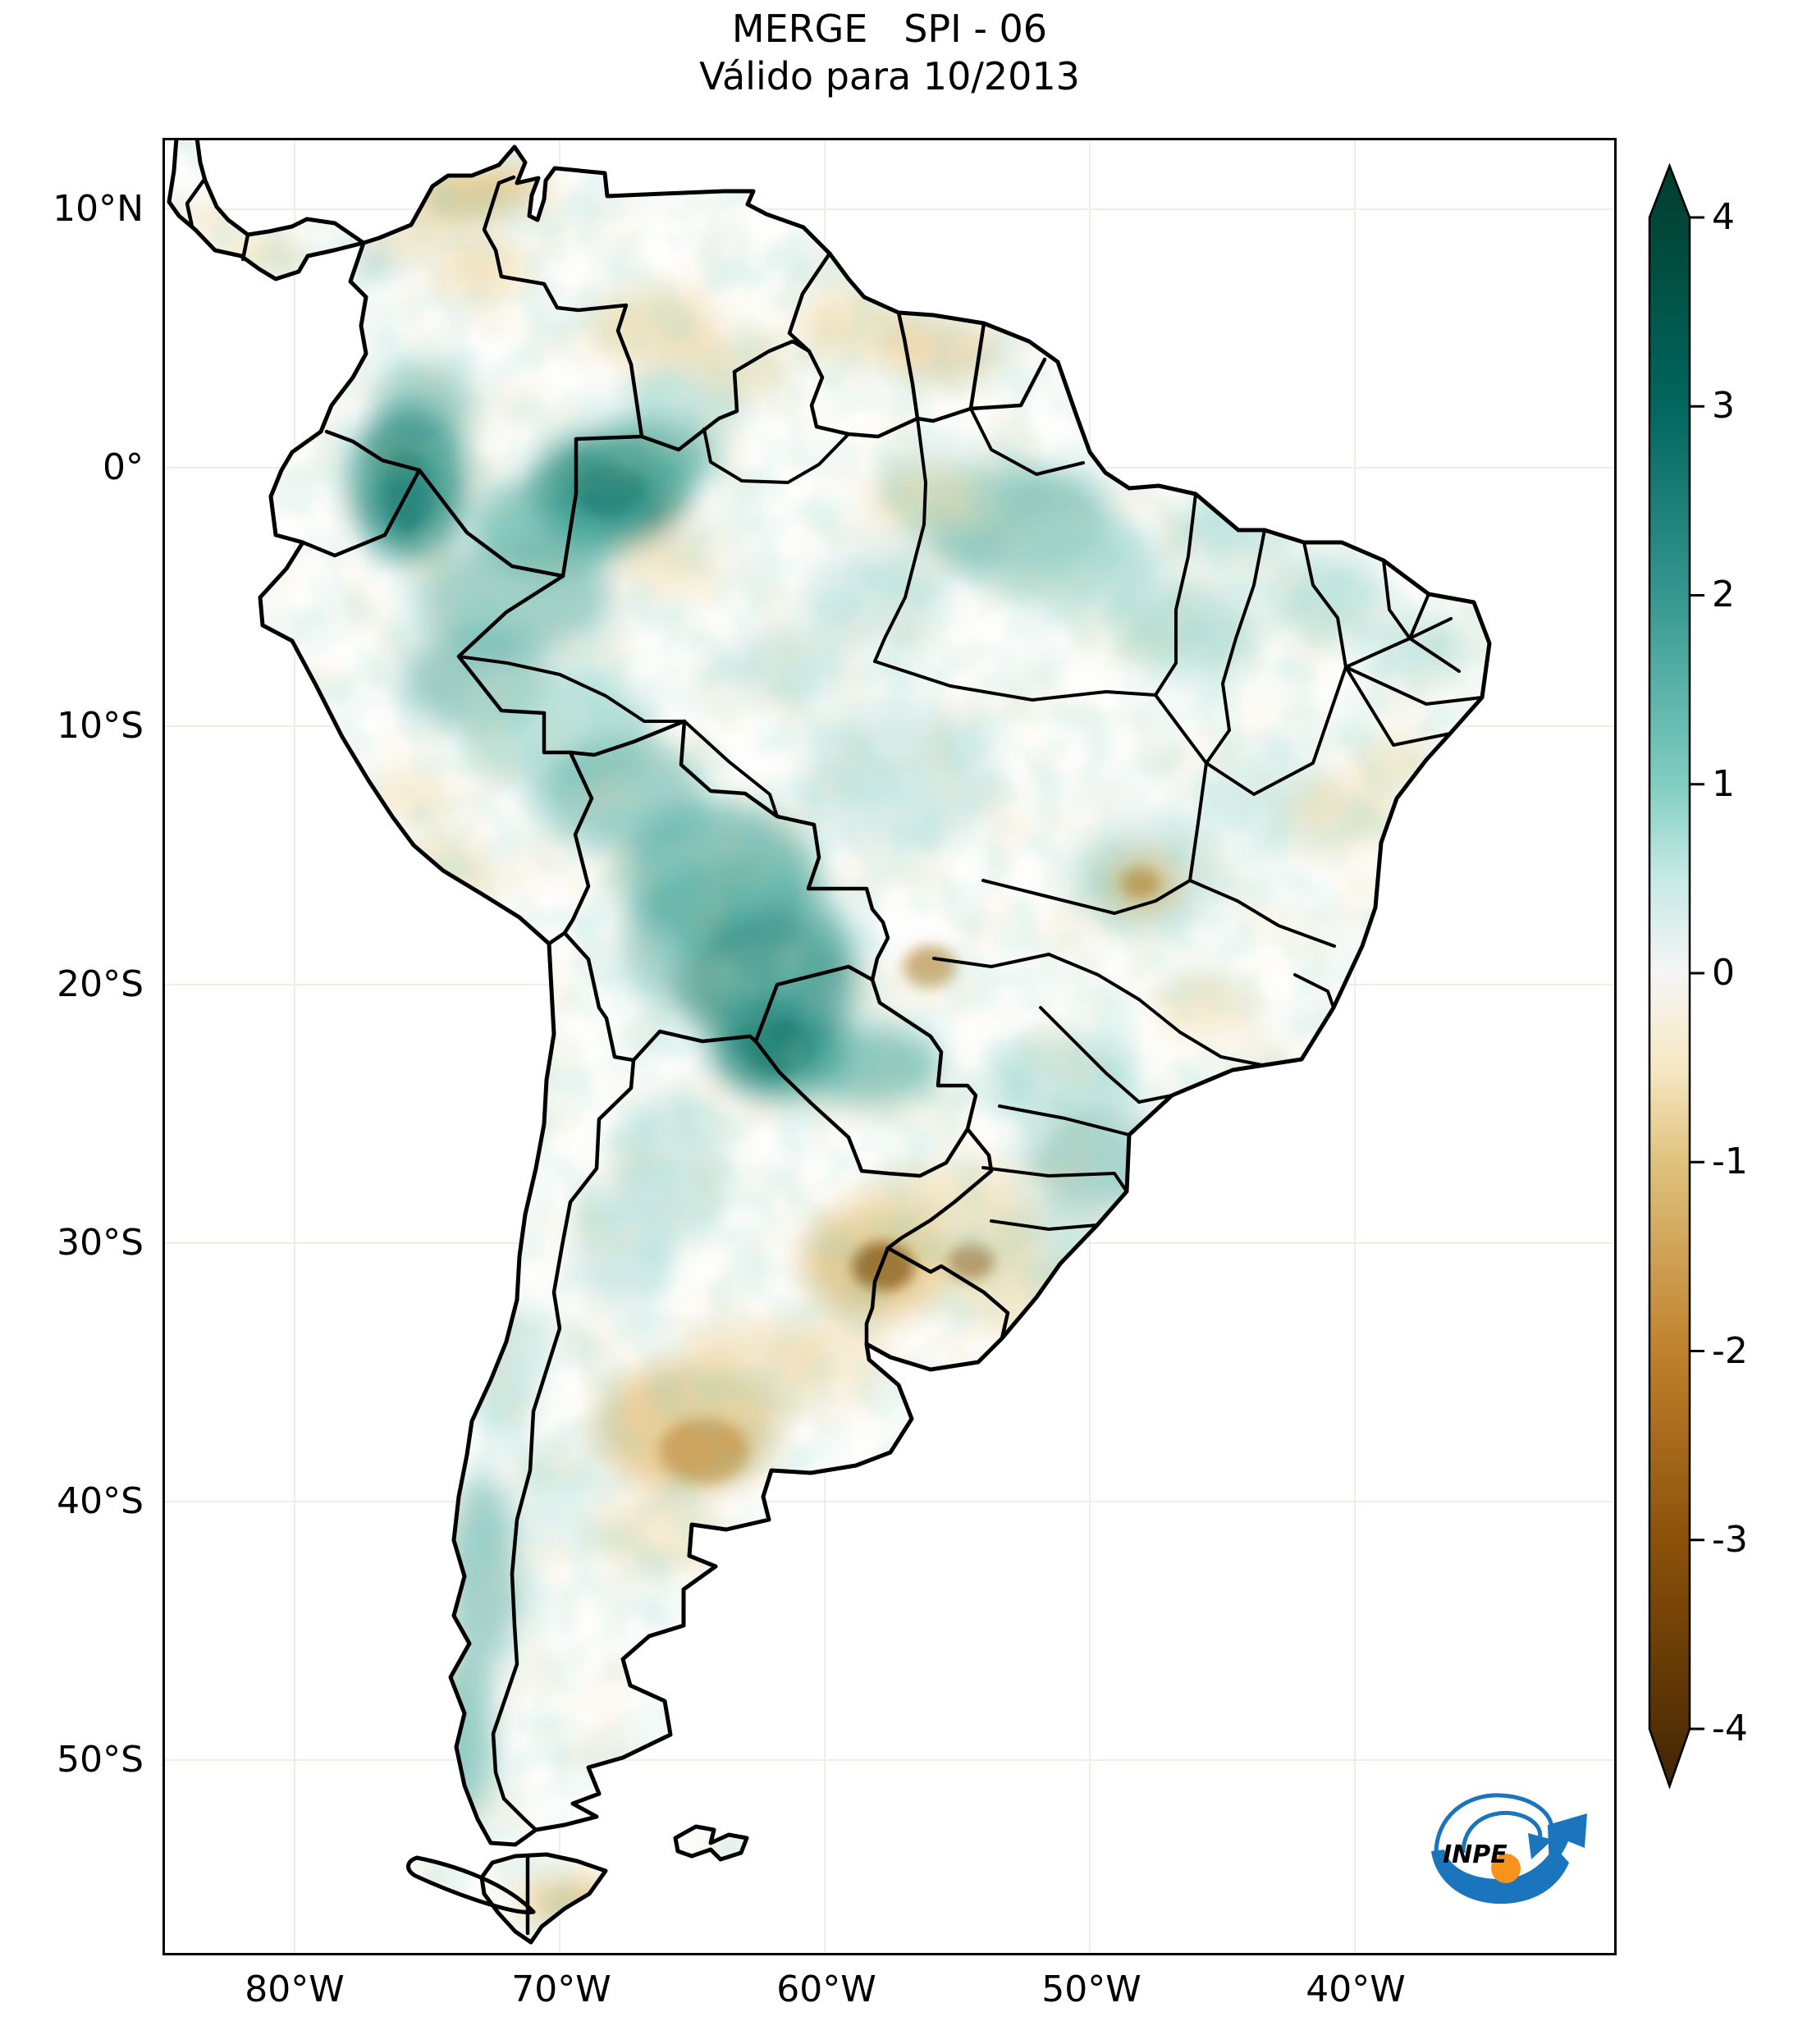 The height and width of the screenshot is (2044, 1798). I want to click on y-tick-10s: 10°S, so click(100, 726).